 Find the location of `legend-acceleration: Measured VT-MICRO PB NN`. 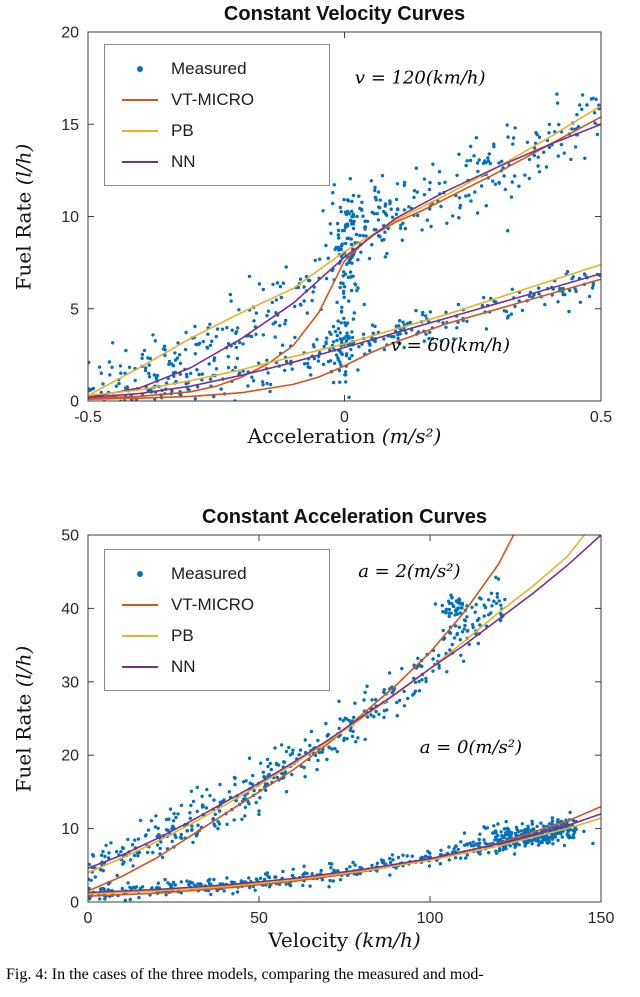

legend-acceleration: Measured VT-MICRO PB NN is located at coordinates (217, 620).